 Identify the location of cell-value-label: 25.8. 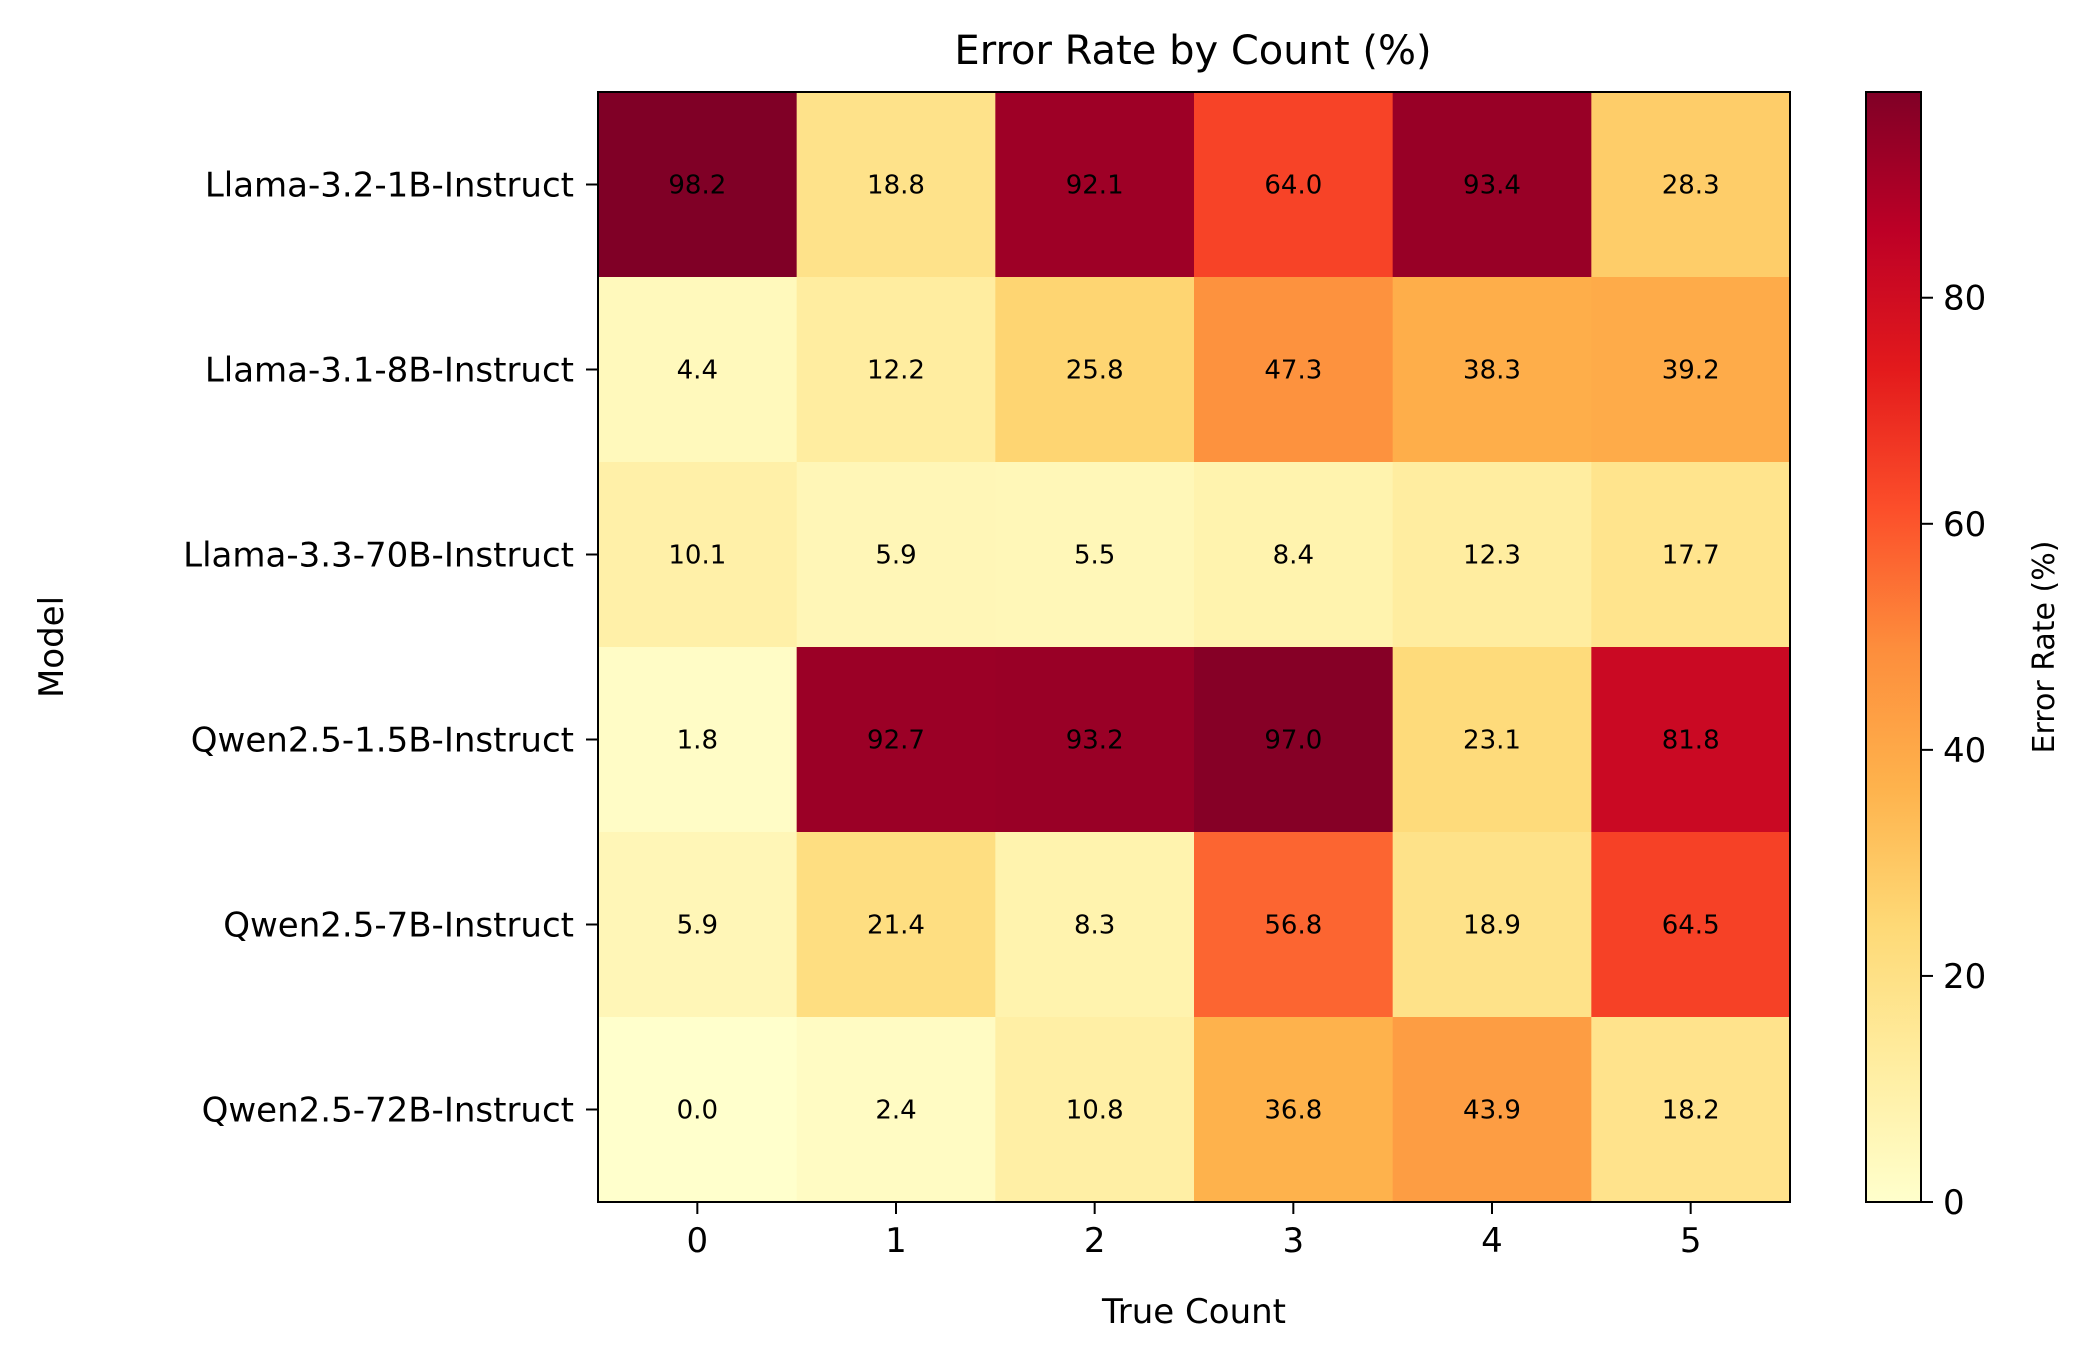
(1095, 371).